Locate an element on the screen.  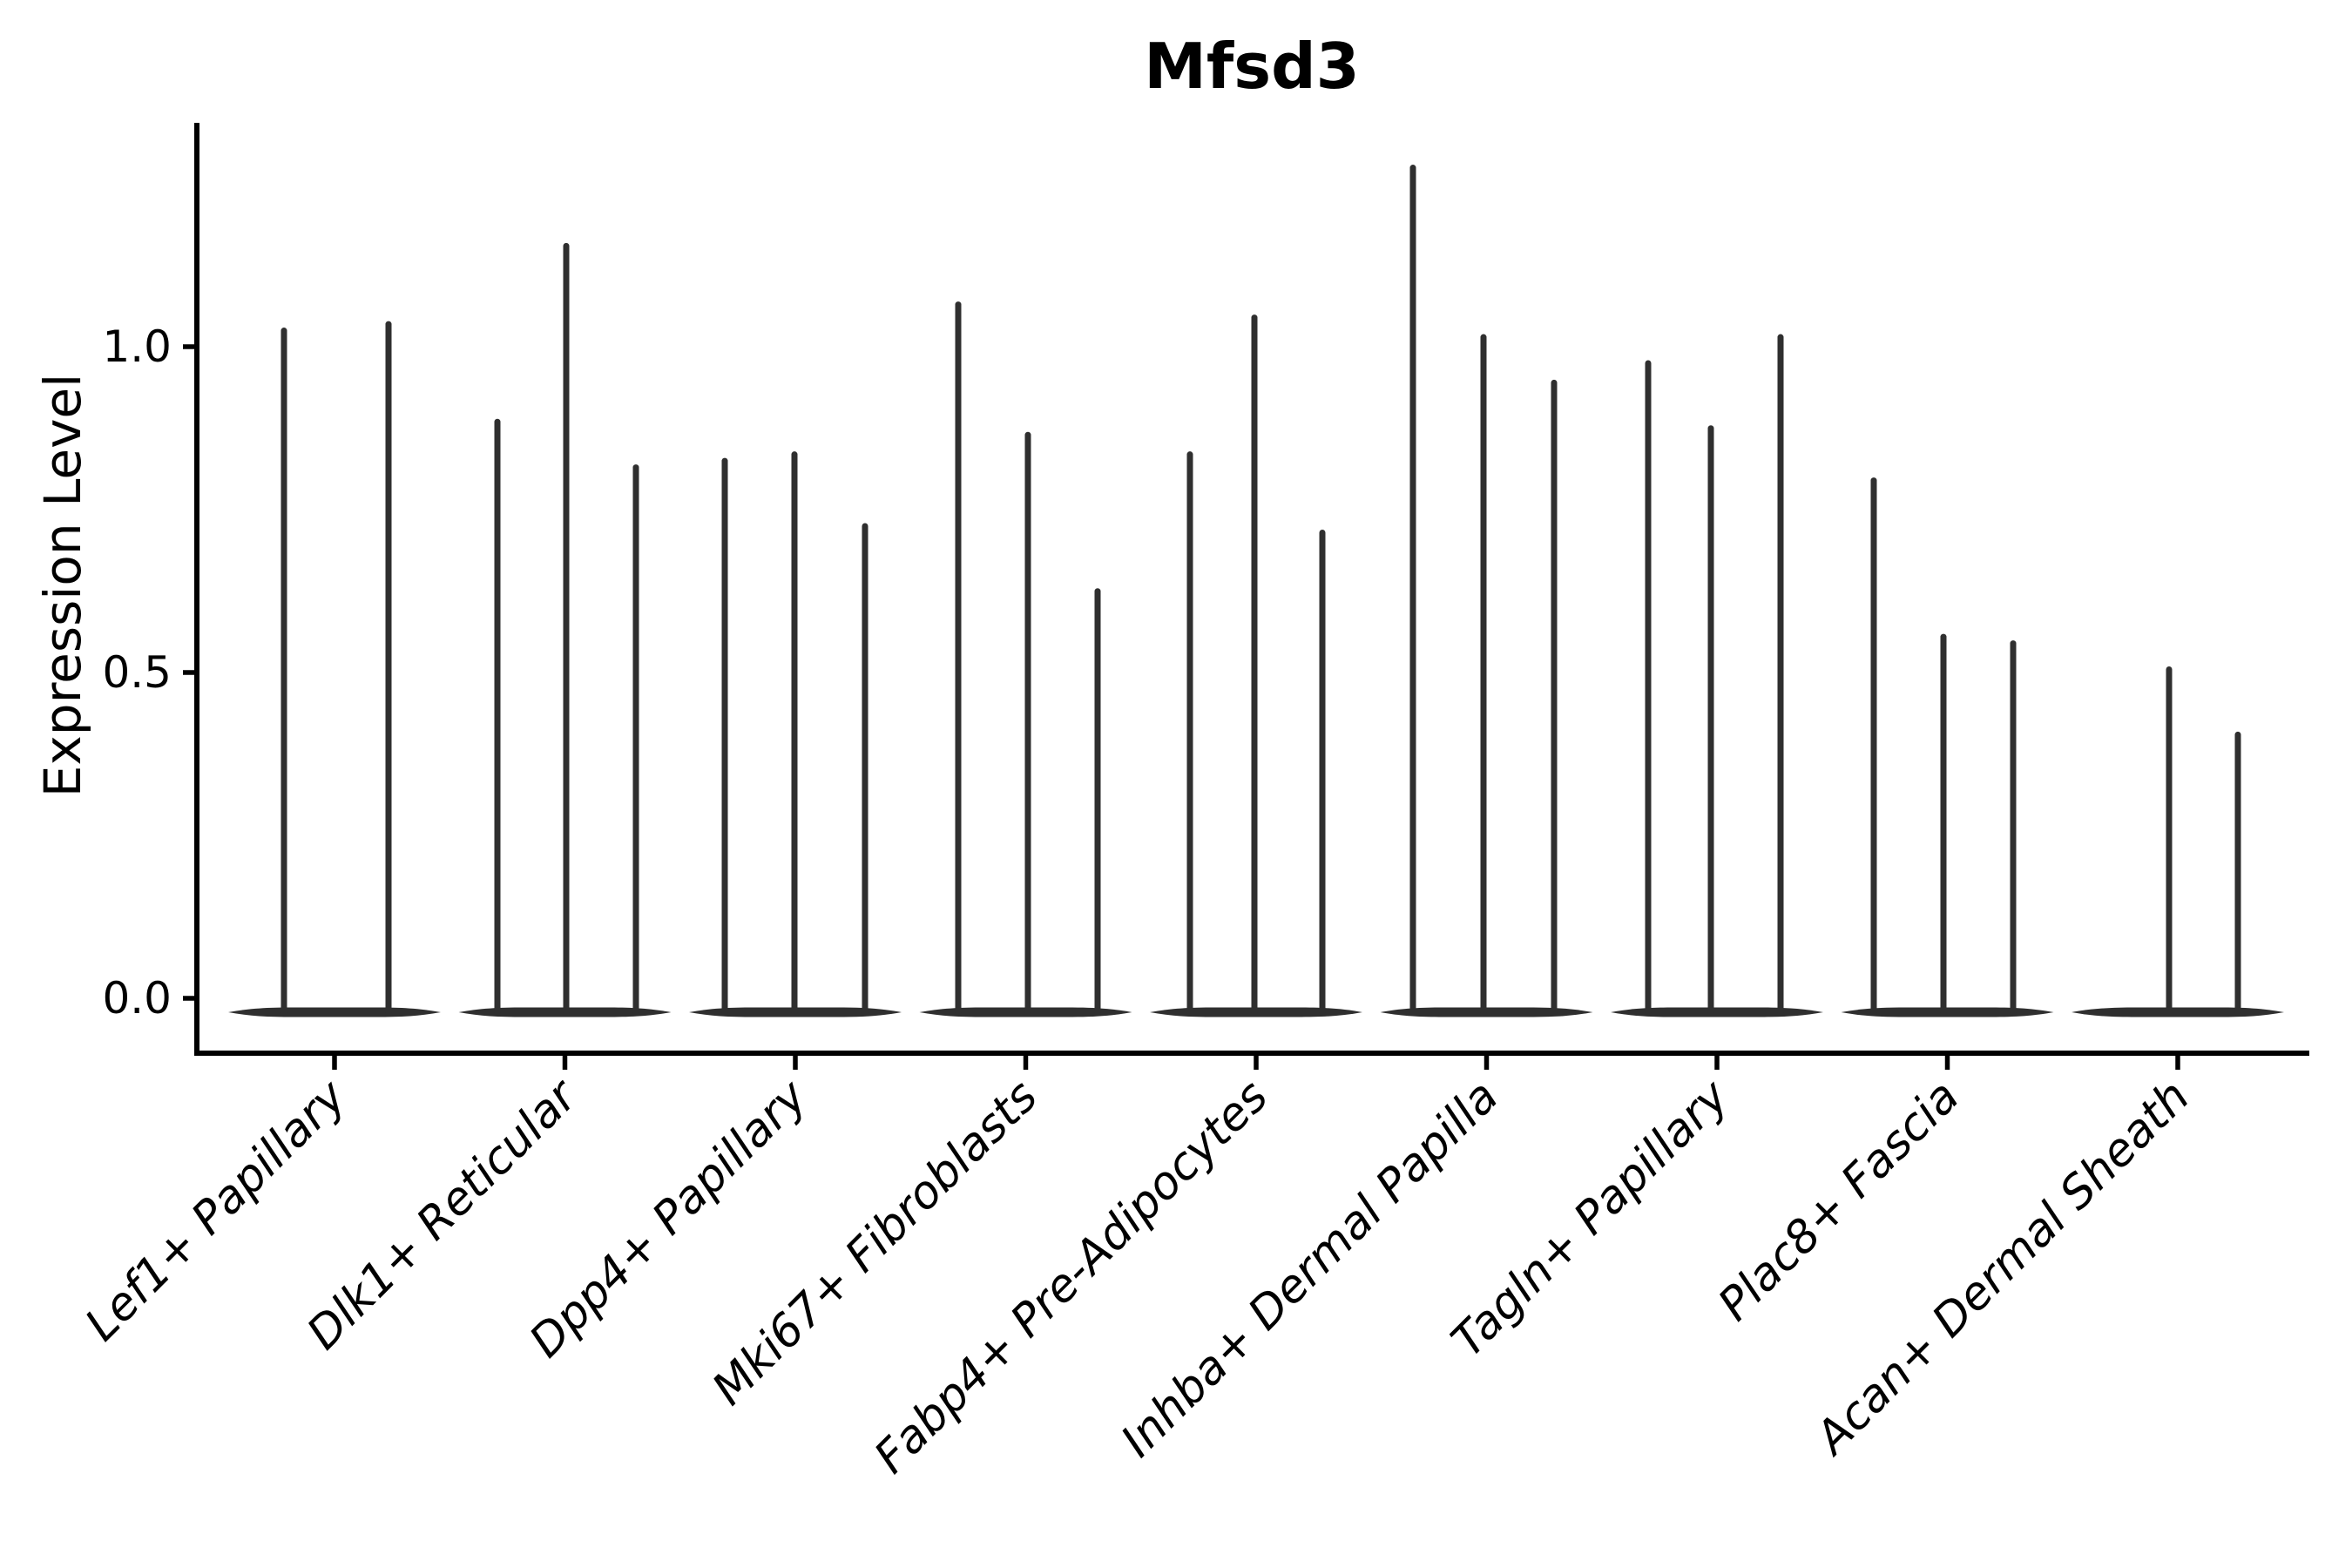
x-tick-label: Plac8+ Fascia is located at coordinates (1838, 1201).